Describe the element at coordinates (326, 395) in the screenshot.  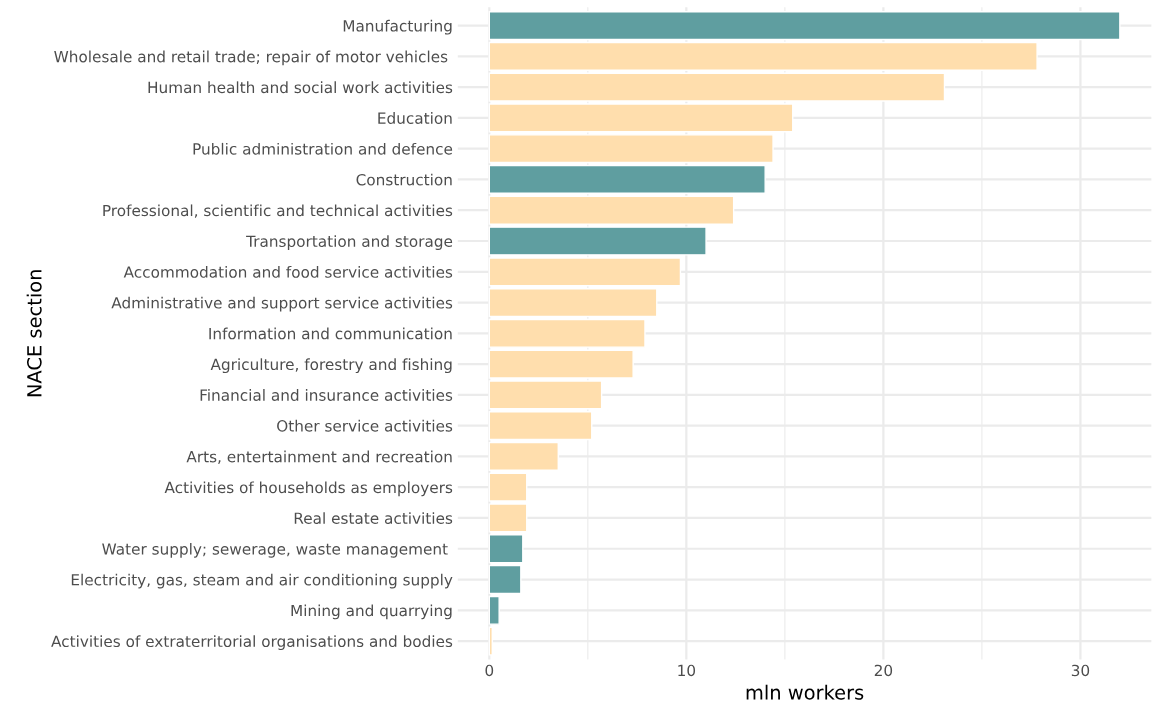
I see `y-tick-label: Financial and insurance activities` at that location.